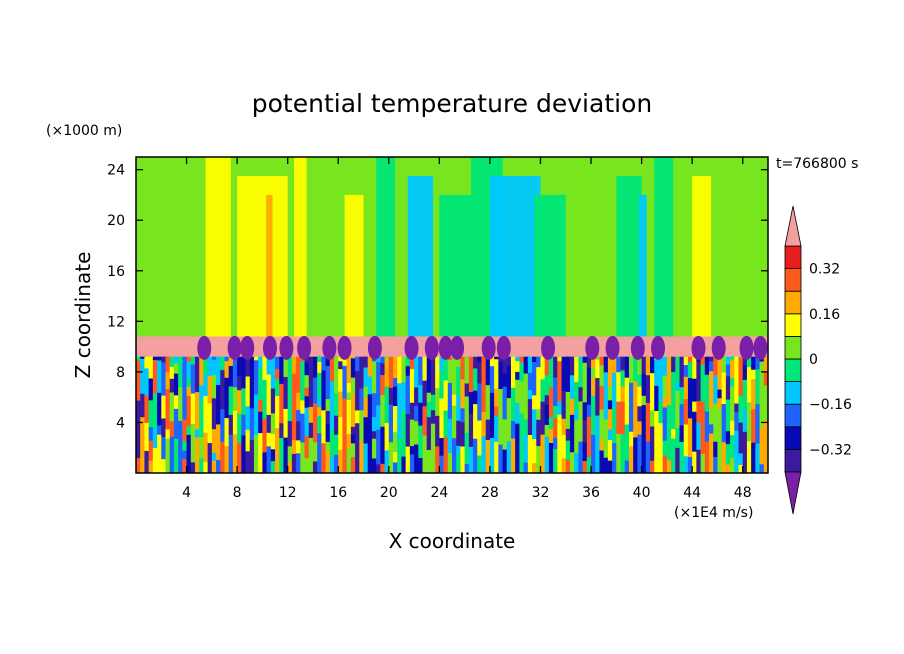 The image size is (904, 654). What do you see at coordinates (338, 493) in the screenshot?
I see `x-tick-label: 16` at bounding box center [338, 493].